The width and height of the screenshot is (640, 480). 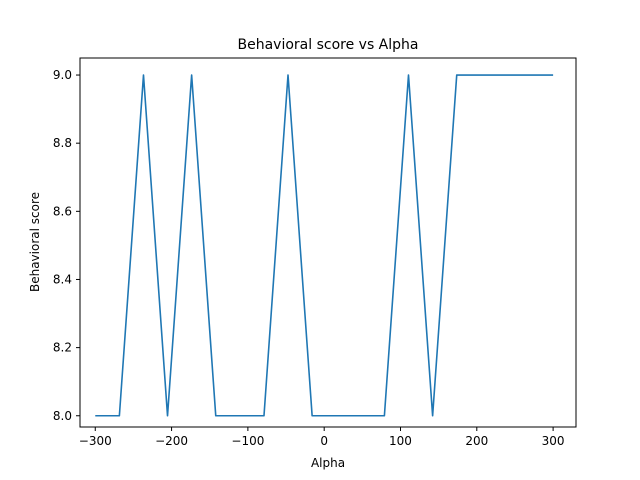 What do you see at coordinates (62, 279) in the screenshot?
I see `y-tick-label: 8.4` at bounding box center [62, 279].